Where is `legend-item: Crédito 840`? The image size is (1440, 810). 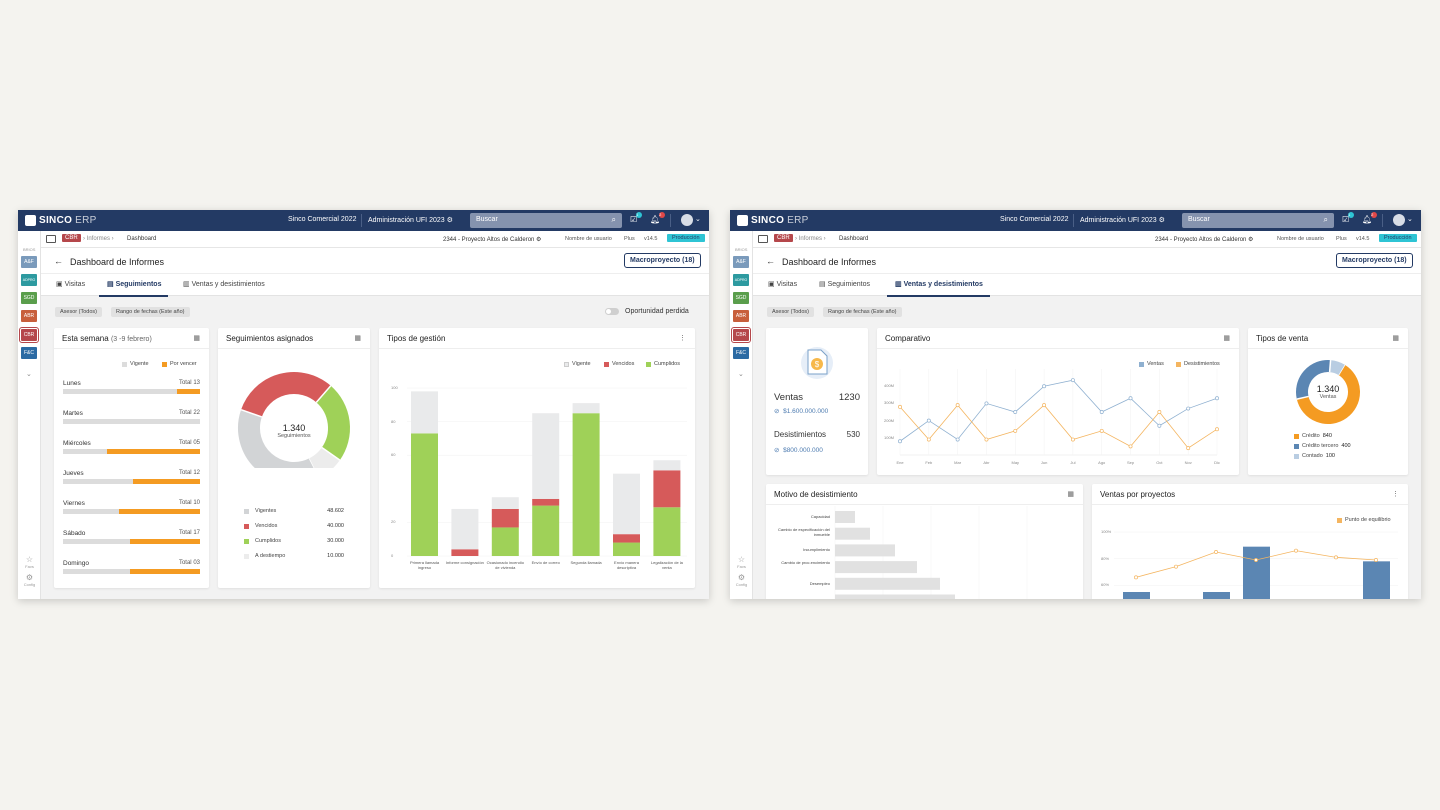 legend-item: Crédito 840 is located at coordinates (1313, 436).